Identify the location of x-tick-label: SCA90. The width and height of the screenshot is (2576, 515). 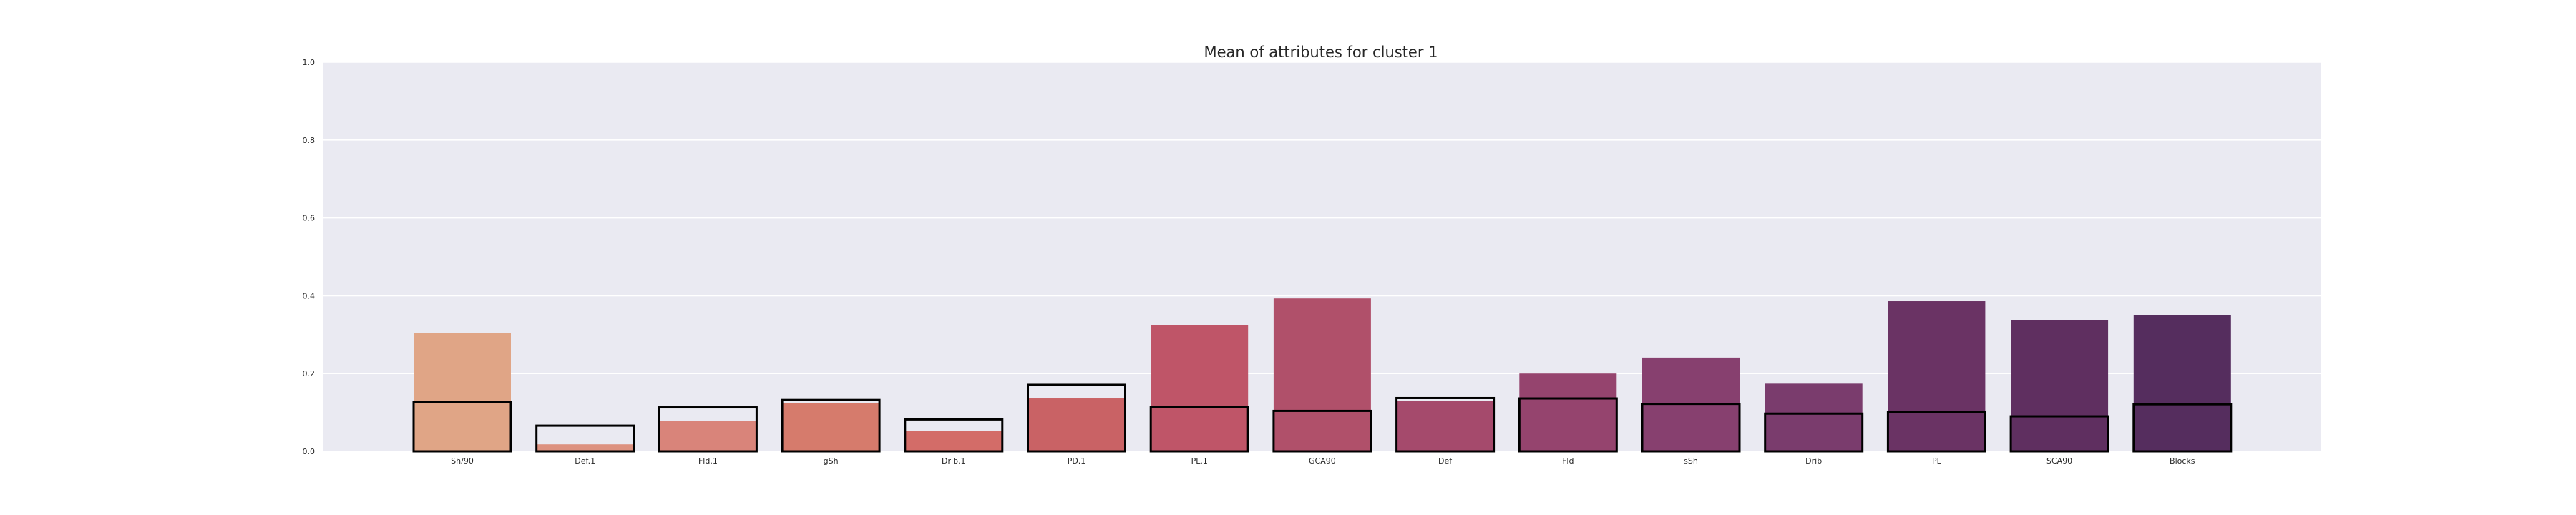
(2059, 461).